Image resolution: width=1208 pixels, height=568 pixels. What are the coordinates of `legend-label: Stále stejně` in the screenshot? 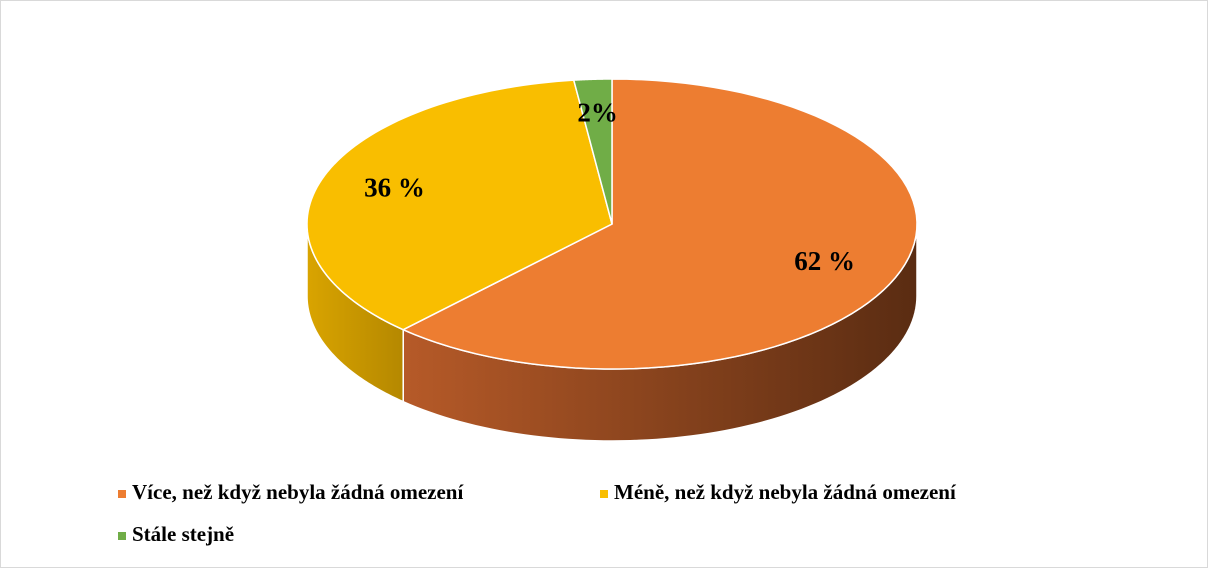 It's located at (183, 534).